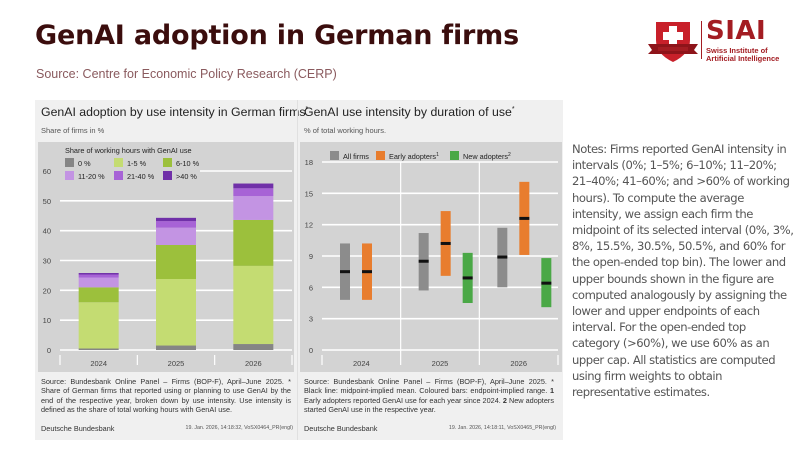 The image size is (800, 450). Describe the element at coordinates (487, 156) in the screenshot. I see `legend-label: New adopters2` at that location.